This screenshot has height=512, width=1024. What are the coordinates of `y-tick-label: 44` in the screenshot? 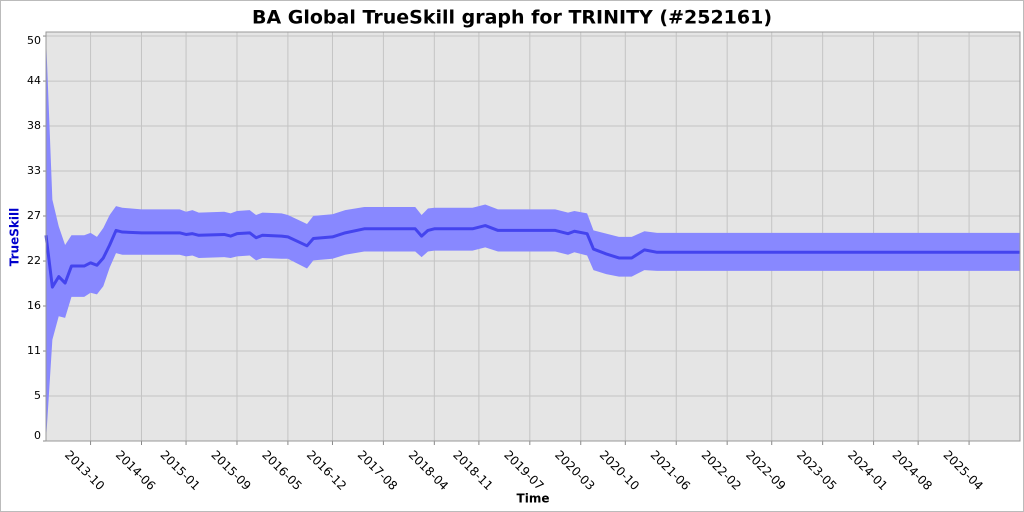 It's located at (34, 80).